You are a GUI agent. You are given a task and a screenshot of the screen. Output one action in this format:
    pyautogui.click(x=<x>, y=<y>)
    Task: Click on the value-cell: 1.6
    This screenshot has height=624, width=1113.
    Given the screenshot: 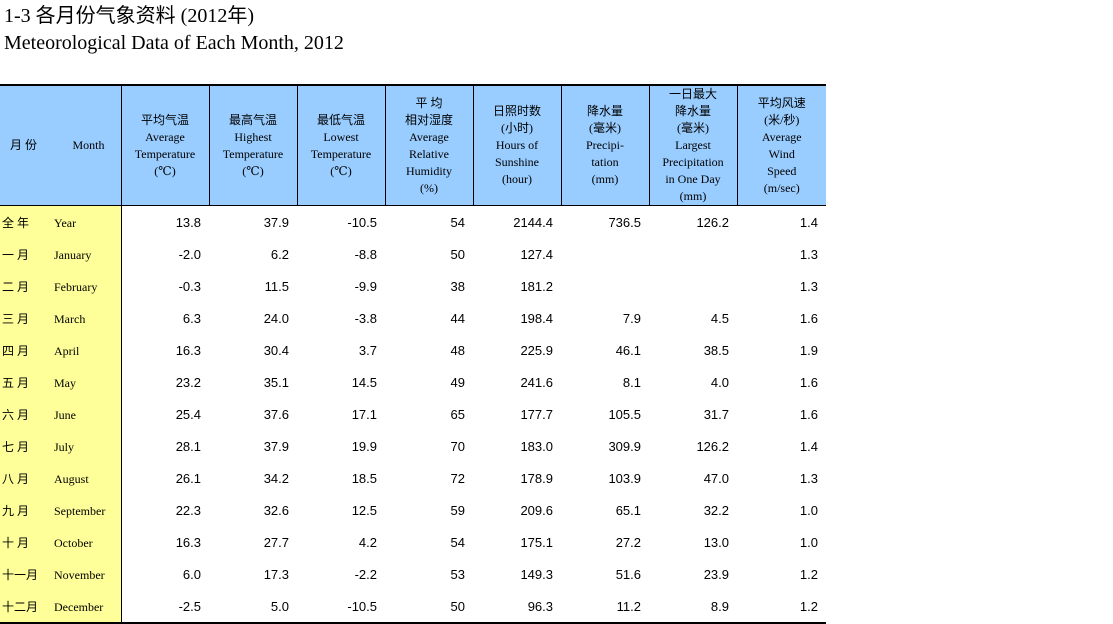 What is the action you would take?
    pyautogui.click(x=808, y=318)
    